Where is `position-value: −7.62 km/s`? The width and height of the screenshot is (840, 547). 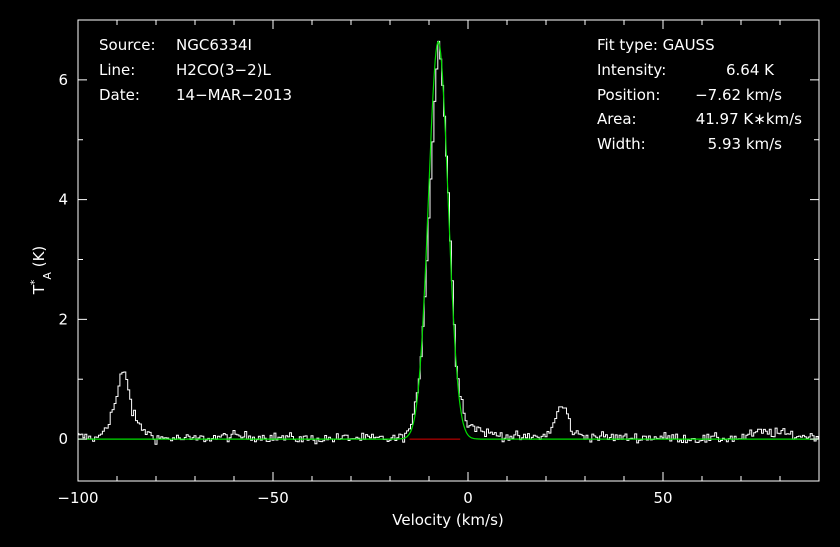 position-value: −7.62 km/s is located at coordinates (738, 95).